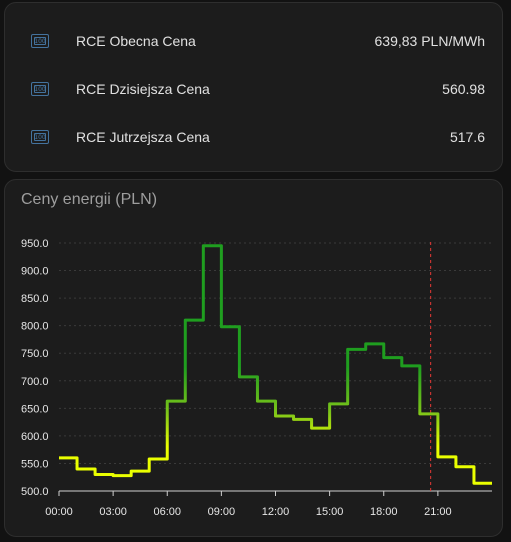 This screenshot has height=542, width=511. Describe the element at coordinates (463, 89) in the screenshot. I see `entity-state: 560.98` at that location.